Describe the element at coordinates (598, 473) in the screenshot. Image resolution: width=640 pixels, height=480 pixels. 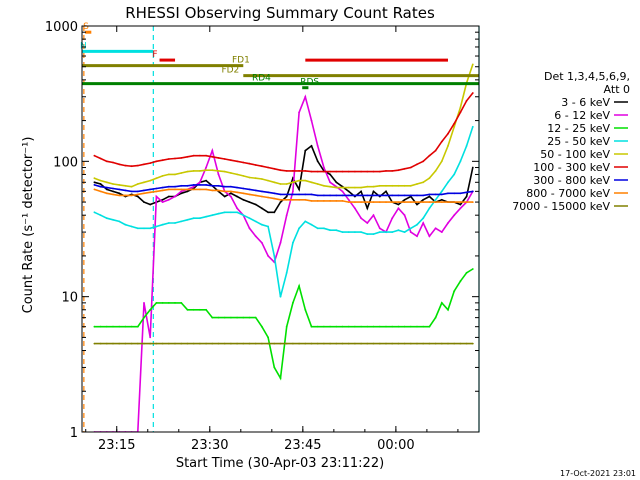
I see `footer-date: 17-Oct-2021 23:01` at that location.